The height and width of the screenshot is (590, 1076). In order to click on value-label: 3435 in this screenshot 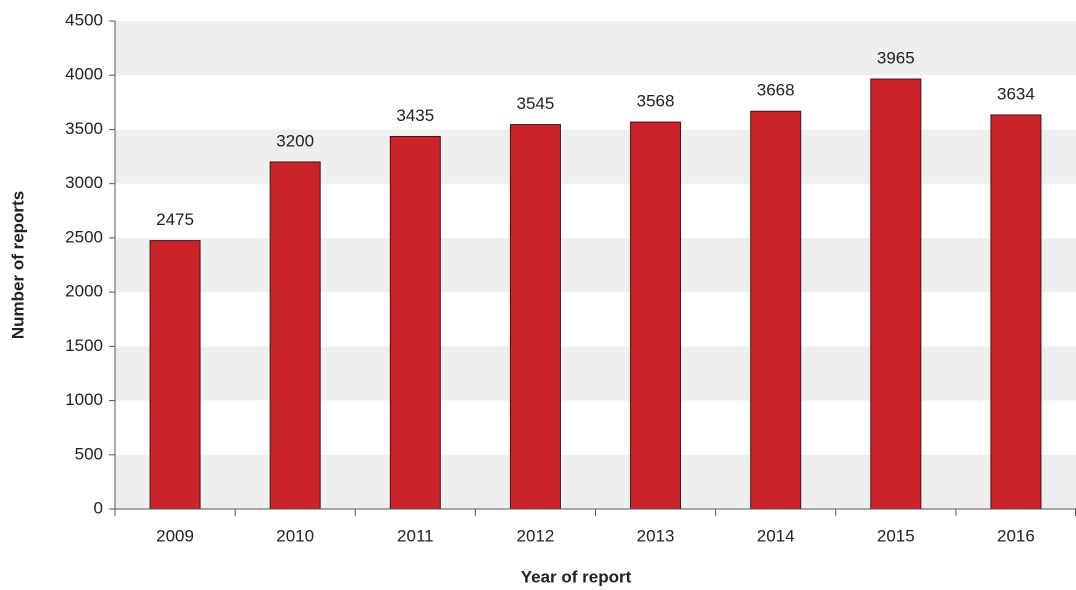, I will do `click(415, 115)`.